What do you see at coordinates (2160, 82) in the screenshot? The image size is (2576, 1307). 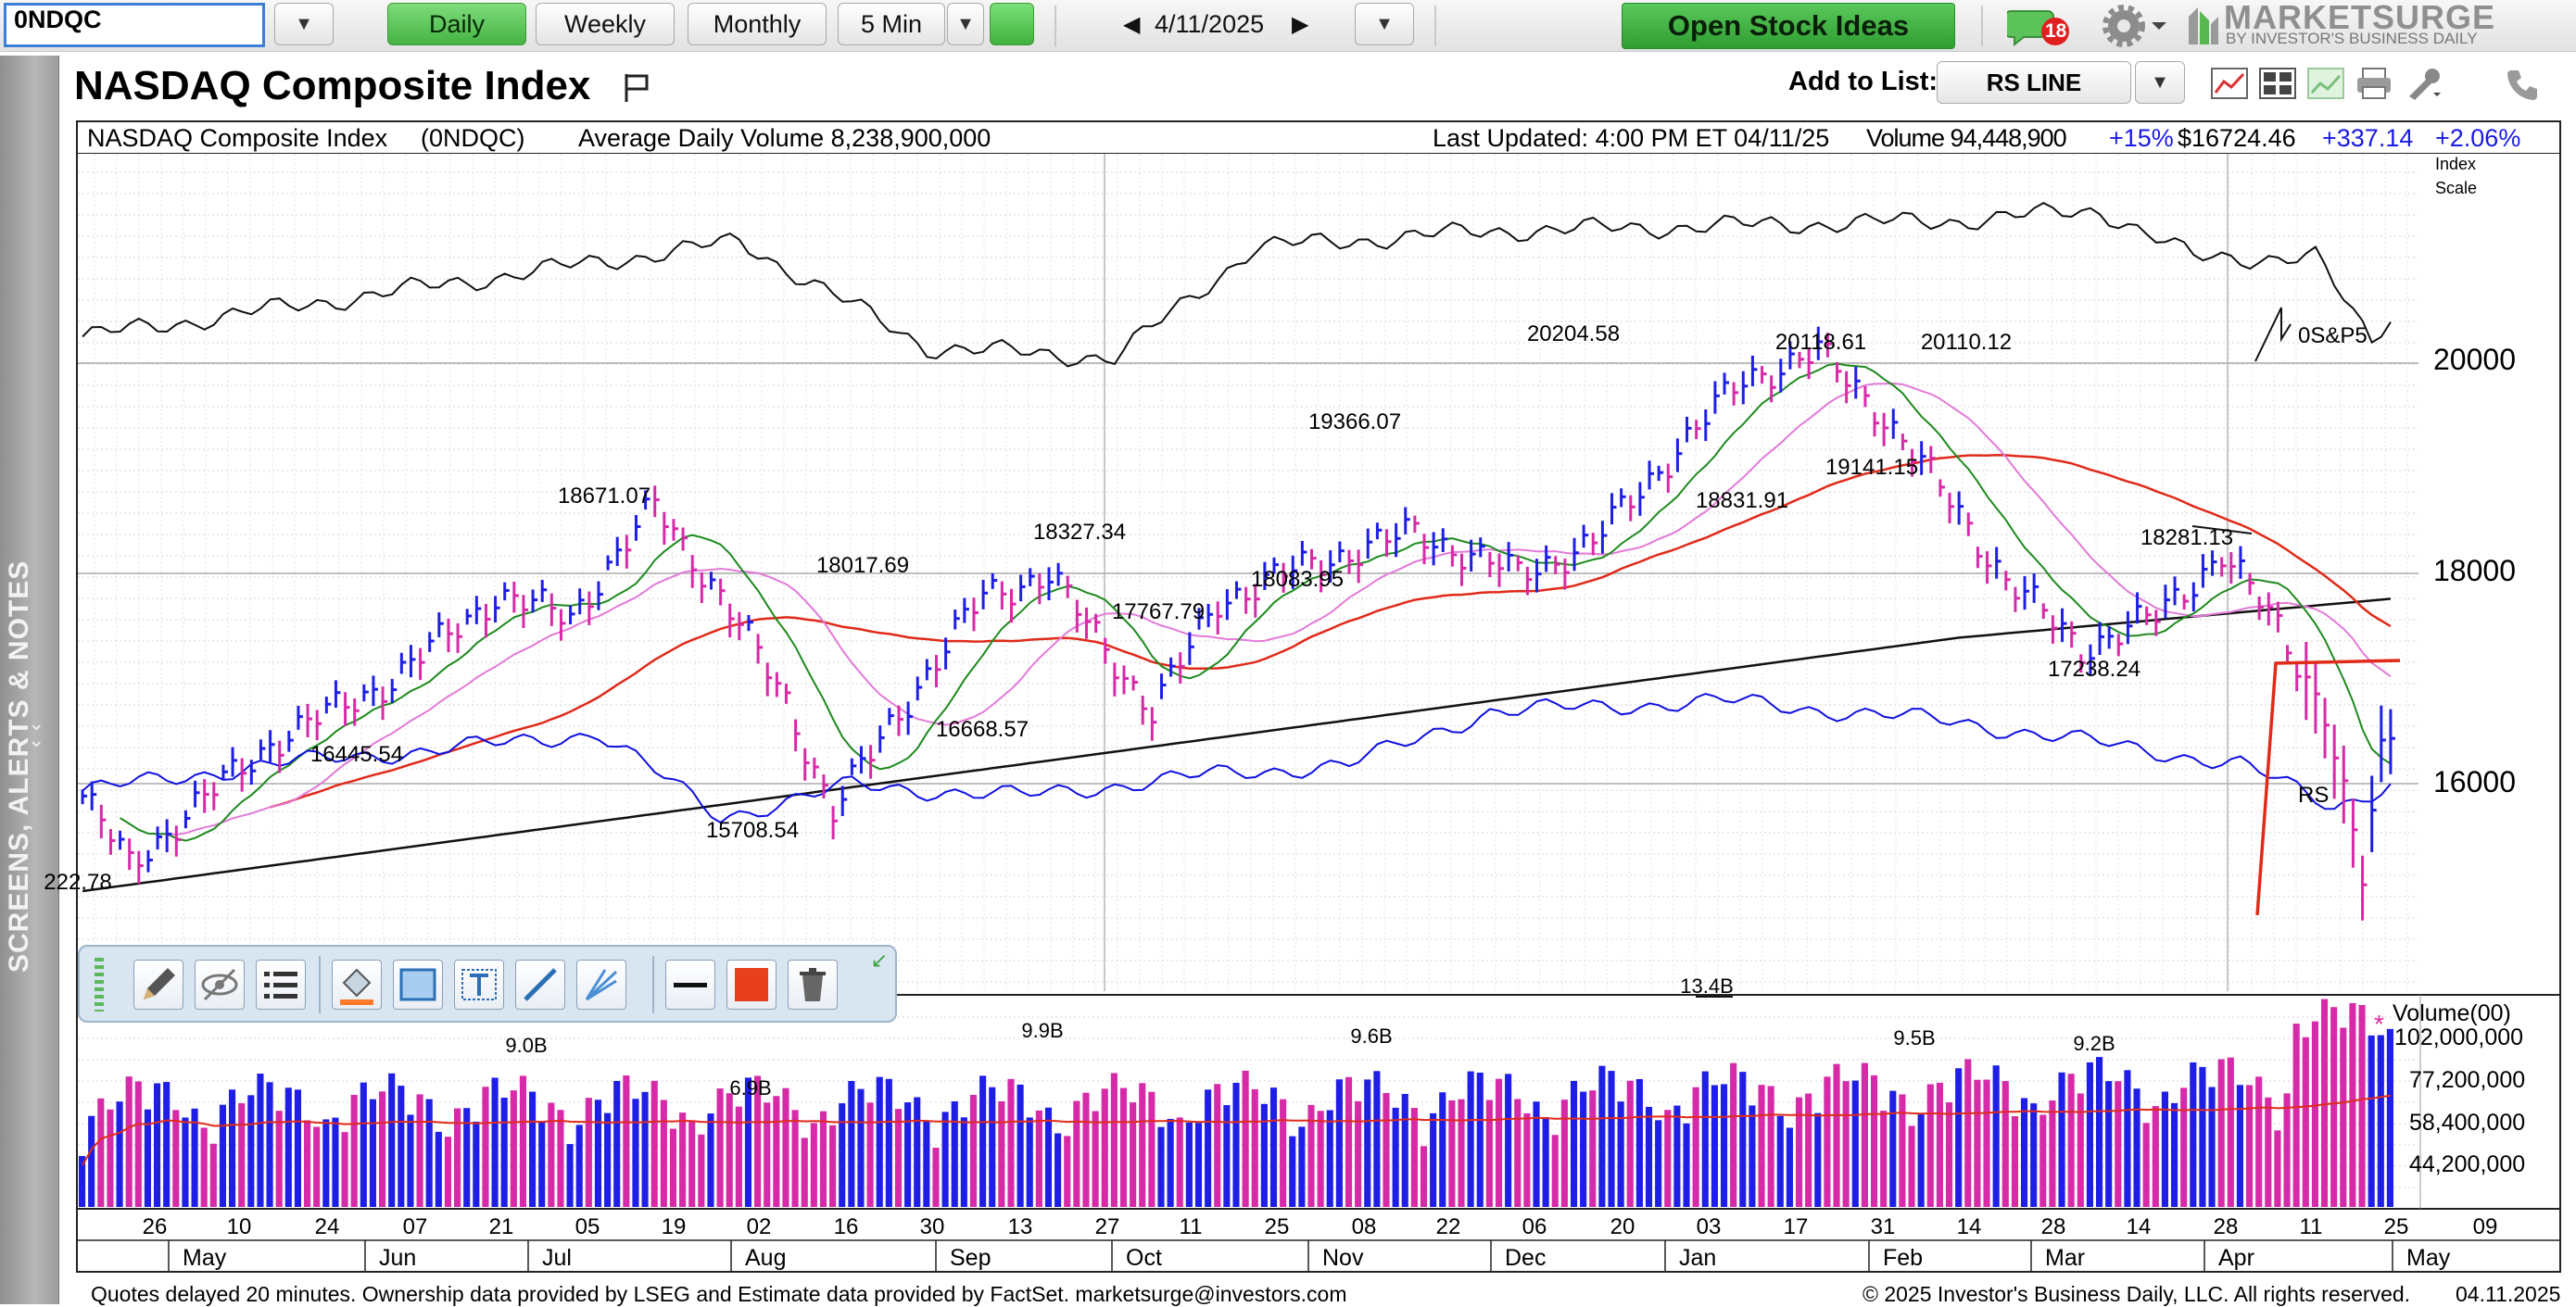 I see `list-dropdown-button: ▼` at bounding box center [2160, 82].